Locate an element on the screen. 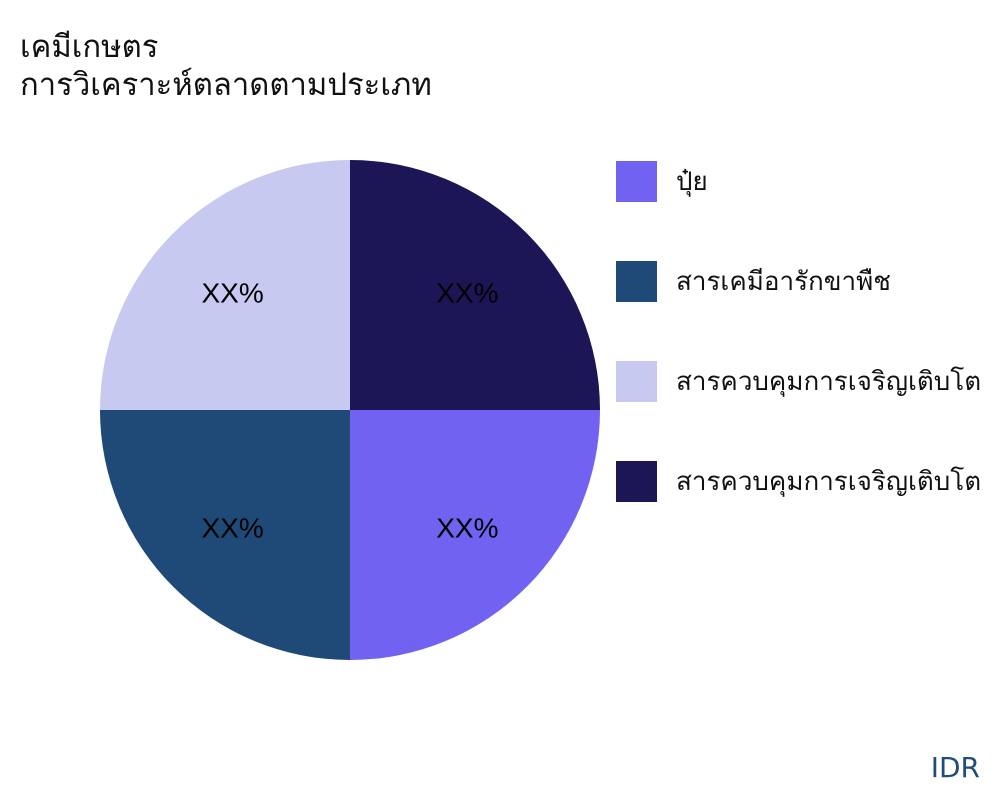 The width and height of the screenshot is (1000, 800). source-label: IDR is located at coordinates (955, 767).